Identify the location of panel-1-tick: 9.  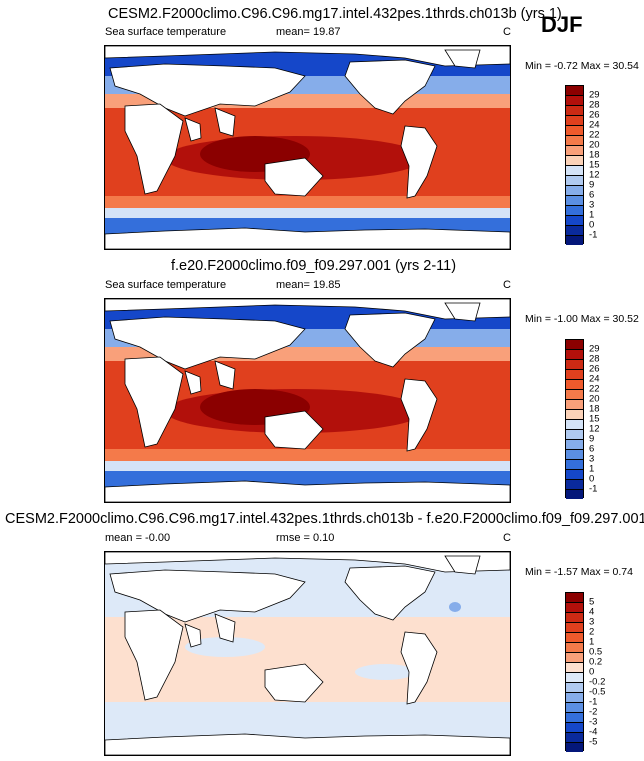
(592, 185).